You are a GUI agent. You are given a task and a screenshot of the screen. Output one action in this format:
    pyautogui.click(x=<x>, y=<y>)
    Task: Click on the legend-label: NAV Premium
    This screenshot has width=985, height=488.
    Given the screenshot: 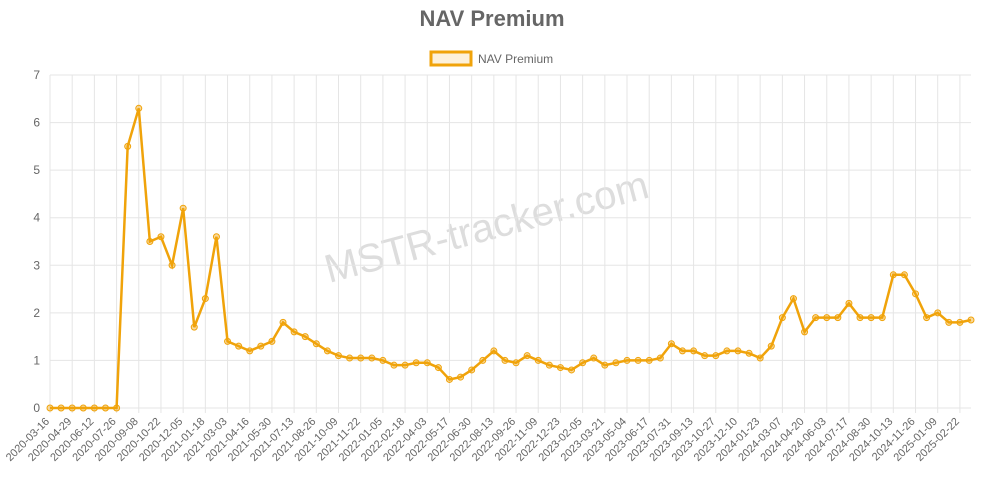 What is the action you would take?
    pyautogui.click(x=515, y=59)
    